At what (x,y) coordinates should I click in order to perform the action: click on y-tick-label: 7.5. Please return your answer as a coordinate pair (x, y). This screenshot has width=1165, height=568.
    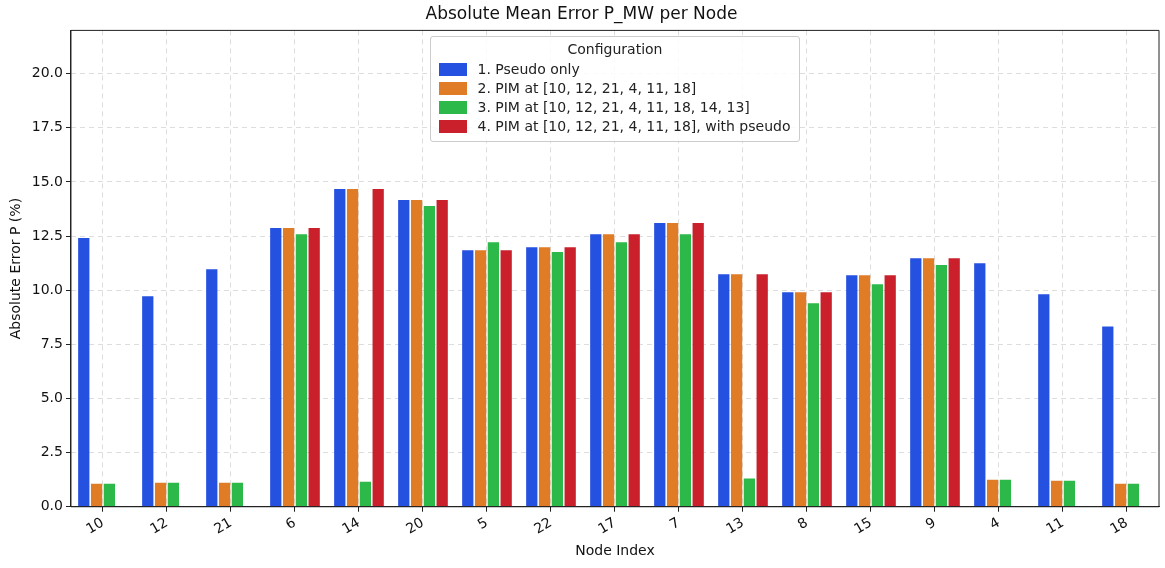
    Looking at the image, I should click on (51, 342).